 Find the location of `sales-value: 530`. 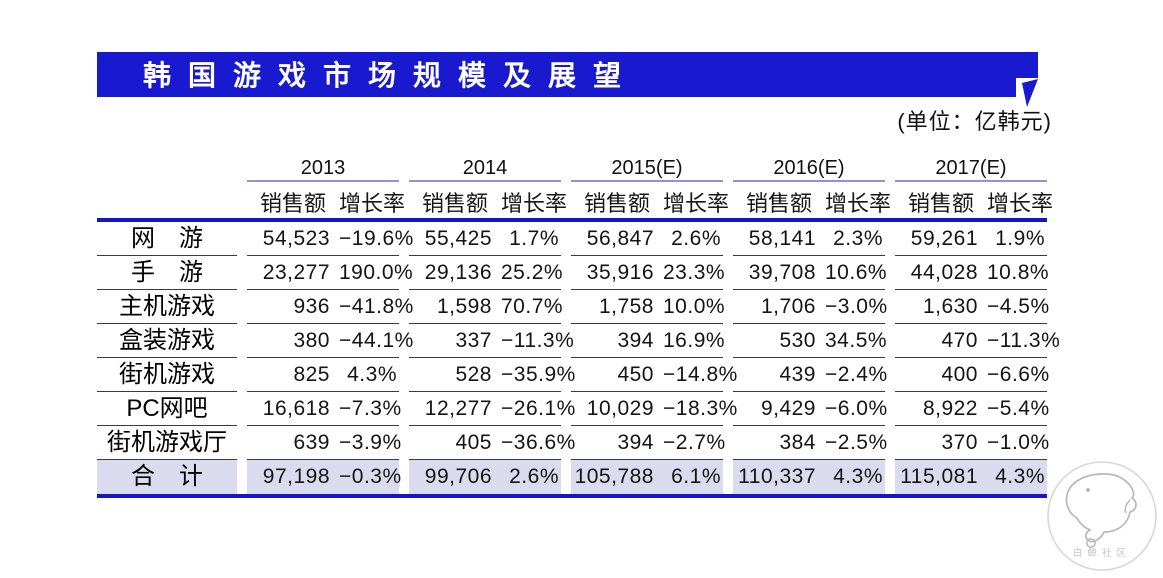

sales-value: 530 is located at coordinates (779, 341).